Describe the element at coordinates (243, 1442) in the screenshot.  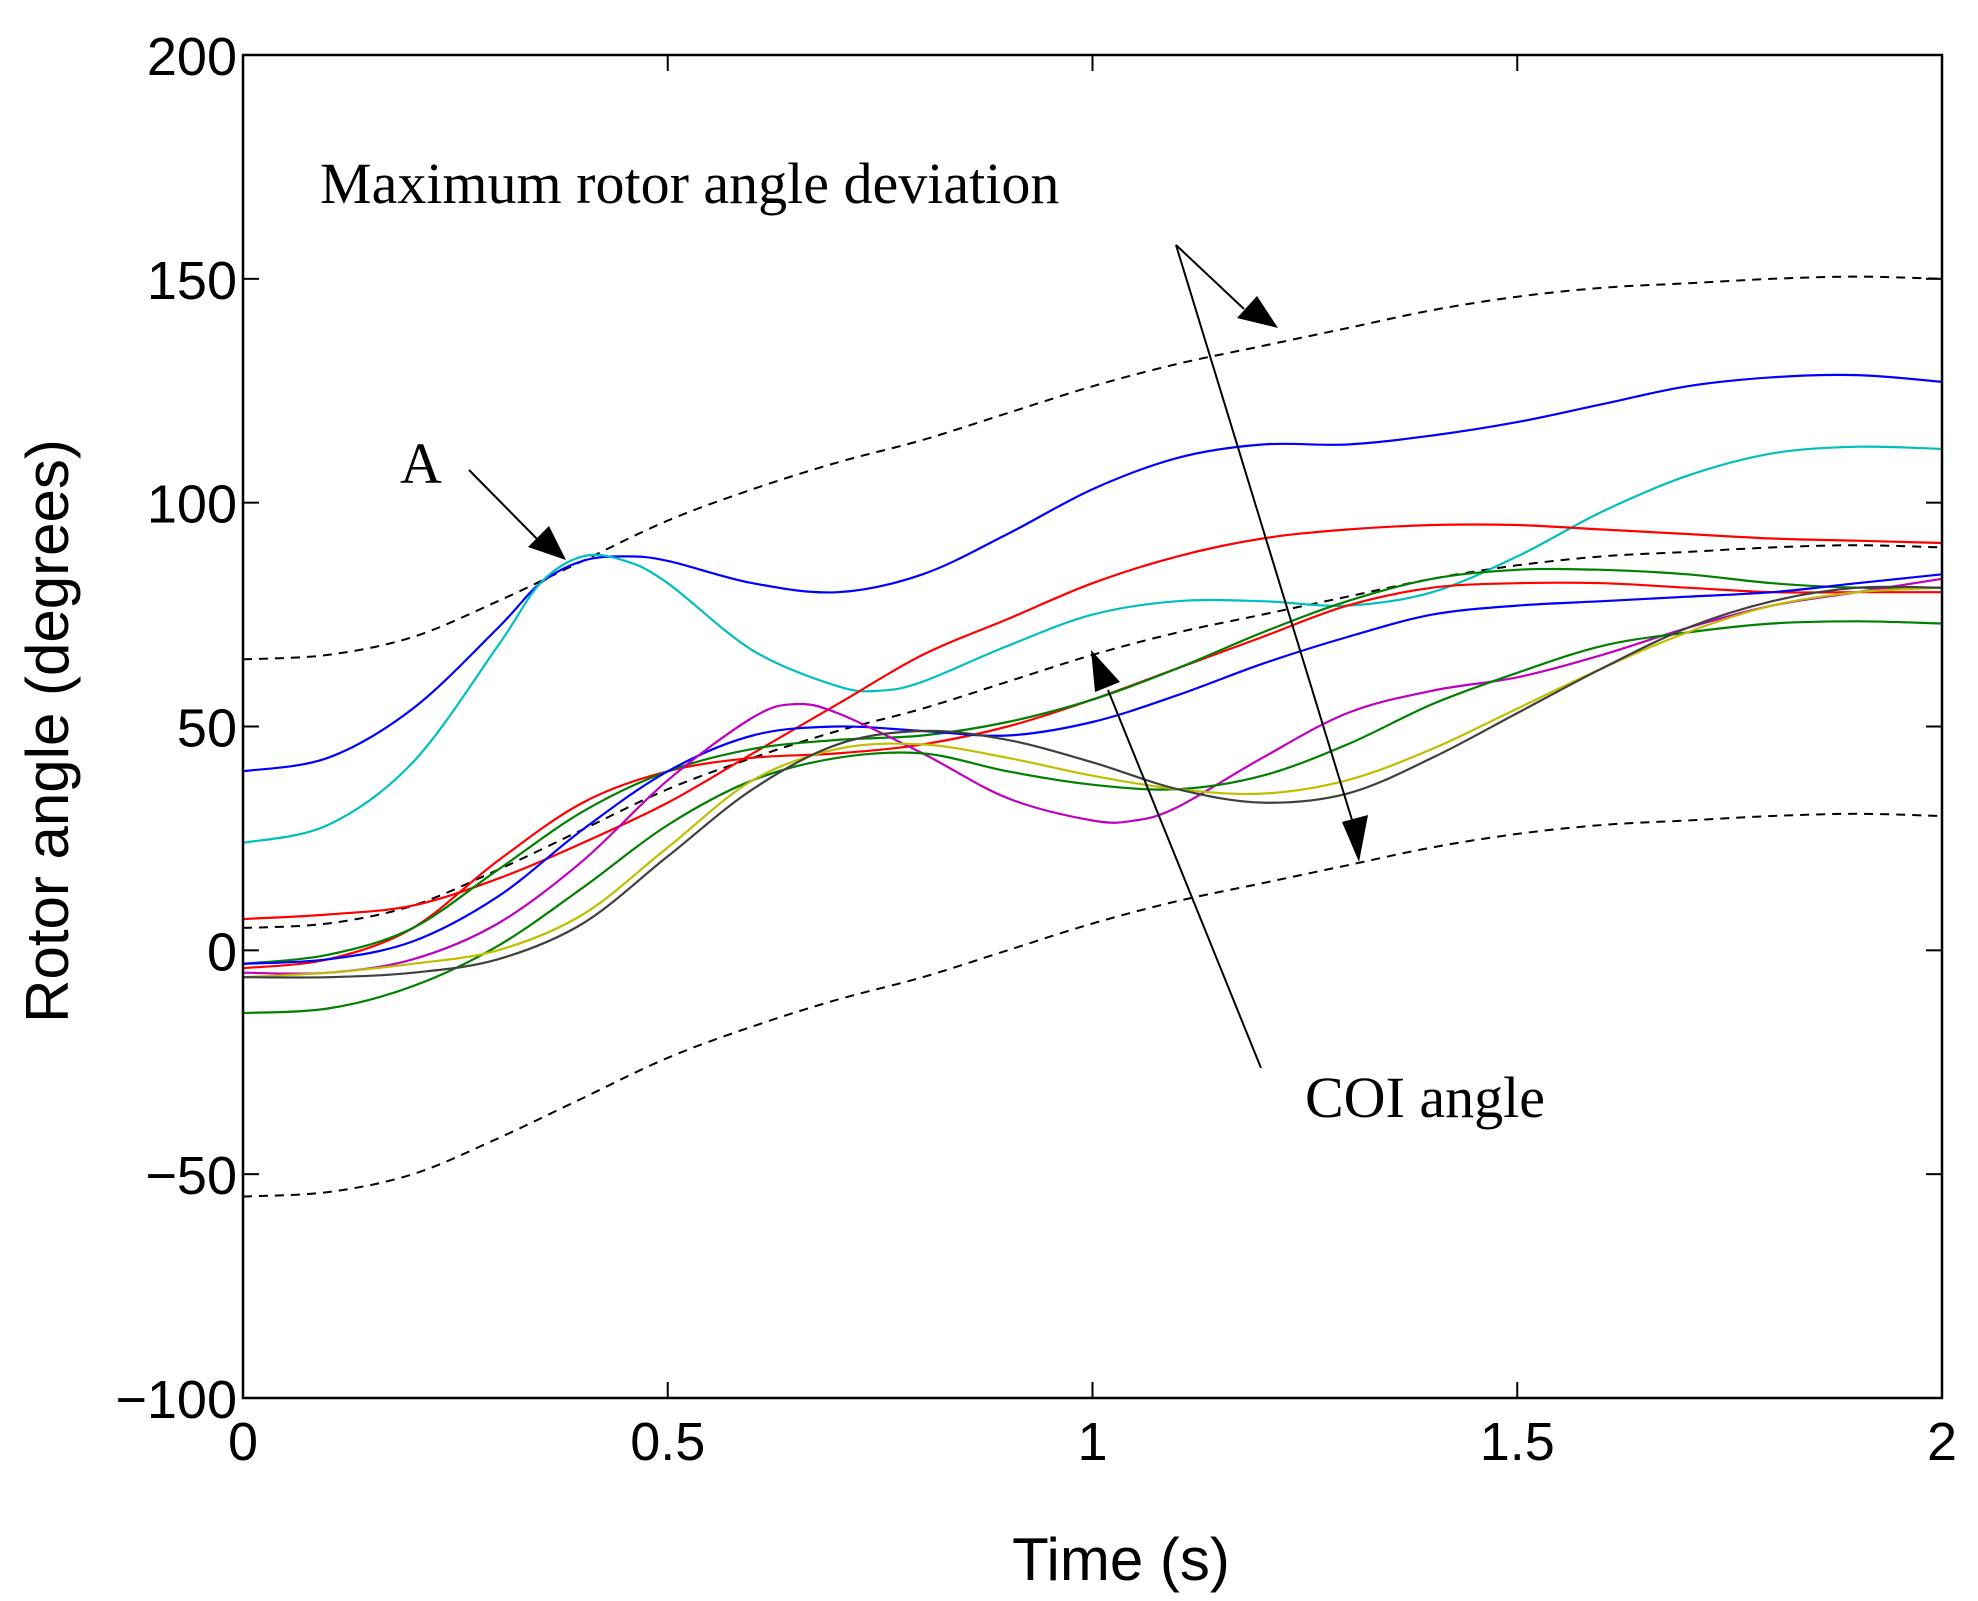
I see `x-tick-label: 0` at that location.